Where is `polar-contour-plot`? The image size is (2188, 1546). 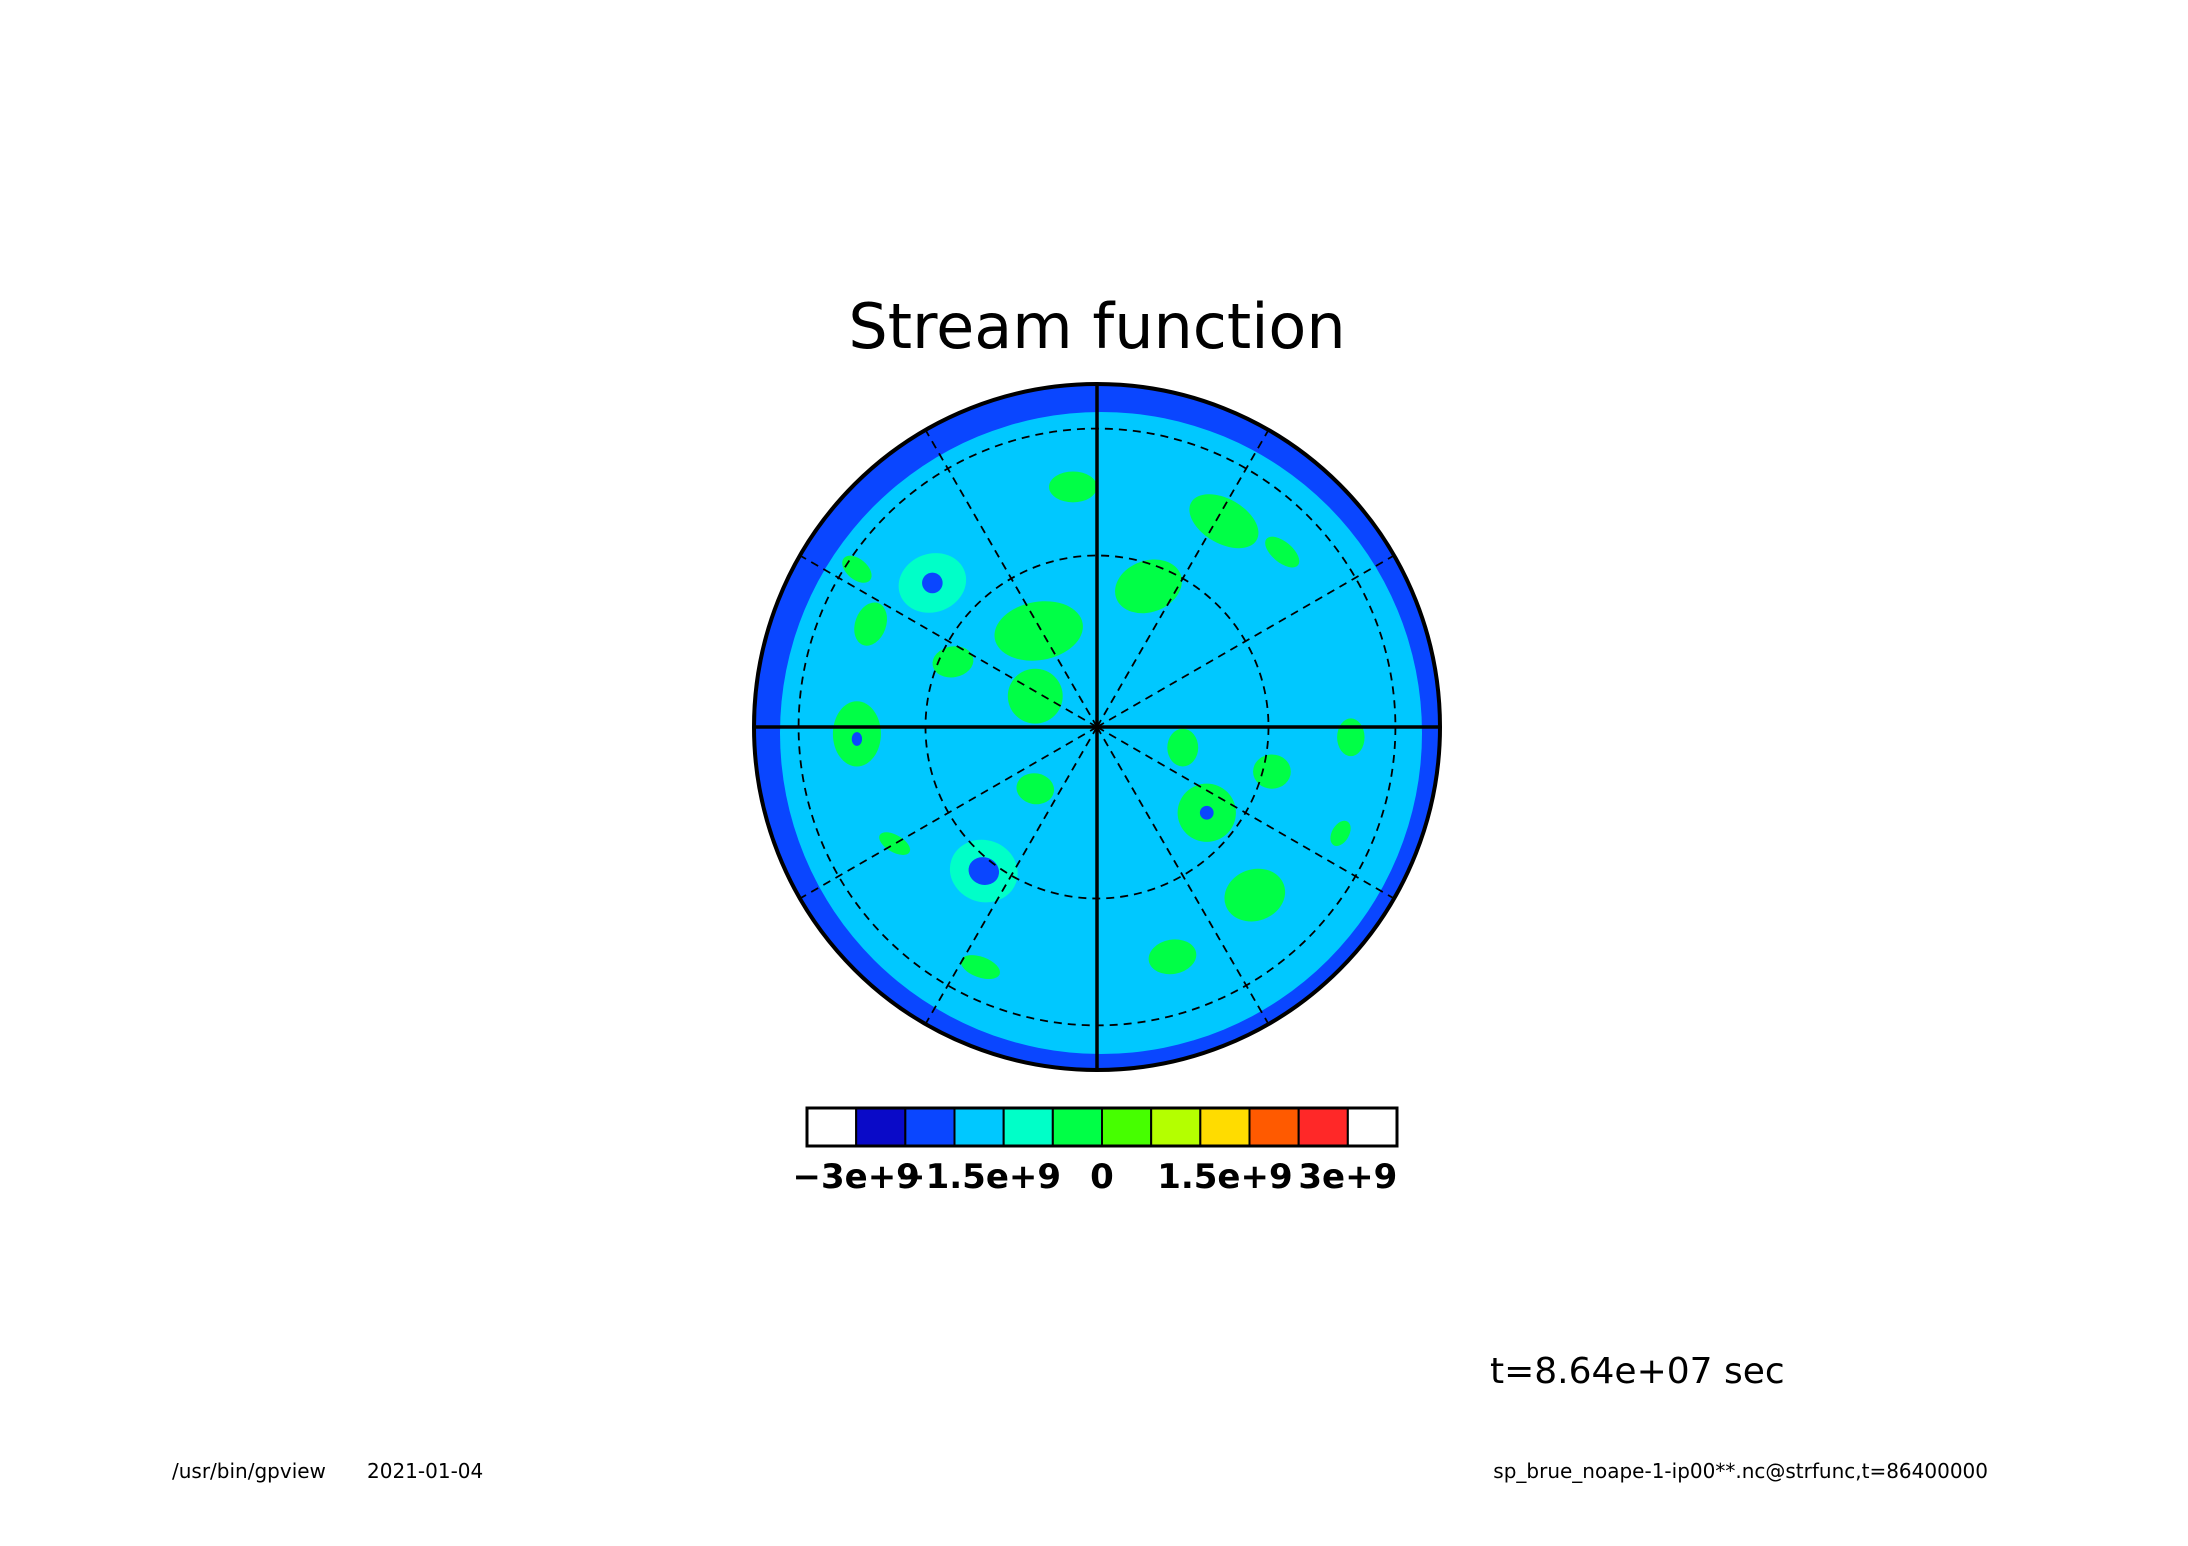
polar-contour-plot is located at coordinates (1097, 727).